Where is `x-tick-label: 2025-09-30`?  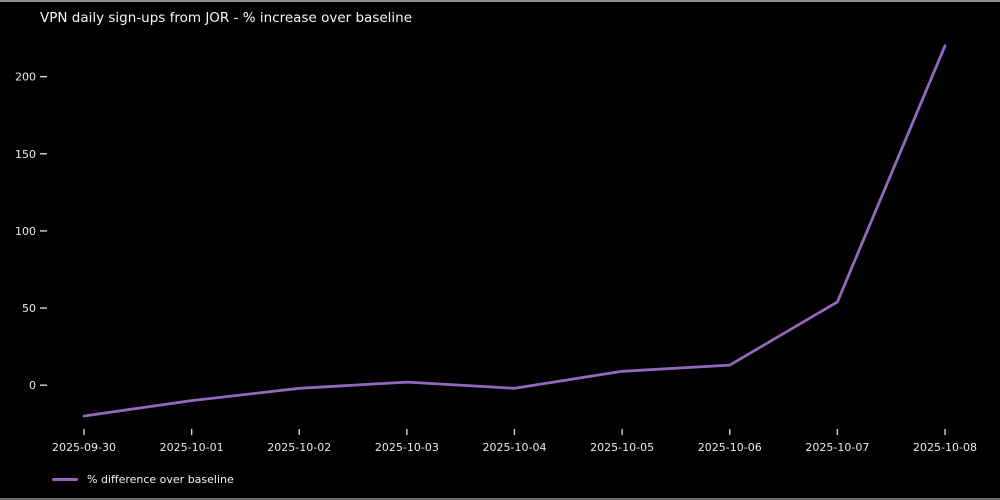 x-tick-label: 2025-09-30 is located at coordinates (84, 447).